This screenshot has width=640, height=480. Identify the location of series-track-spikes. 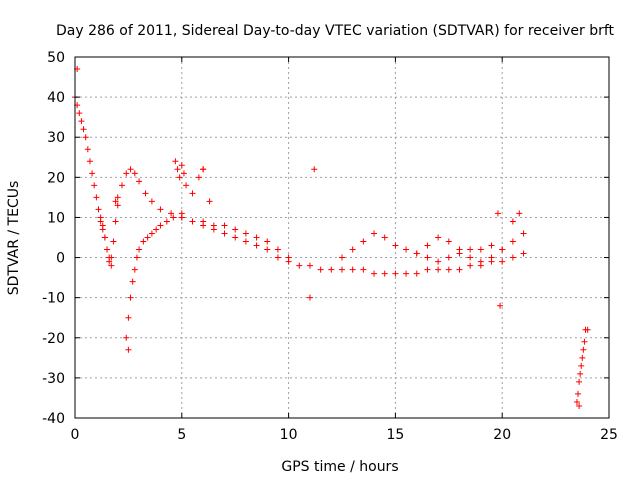
(192, 181).